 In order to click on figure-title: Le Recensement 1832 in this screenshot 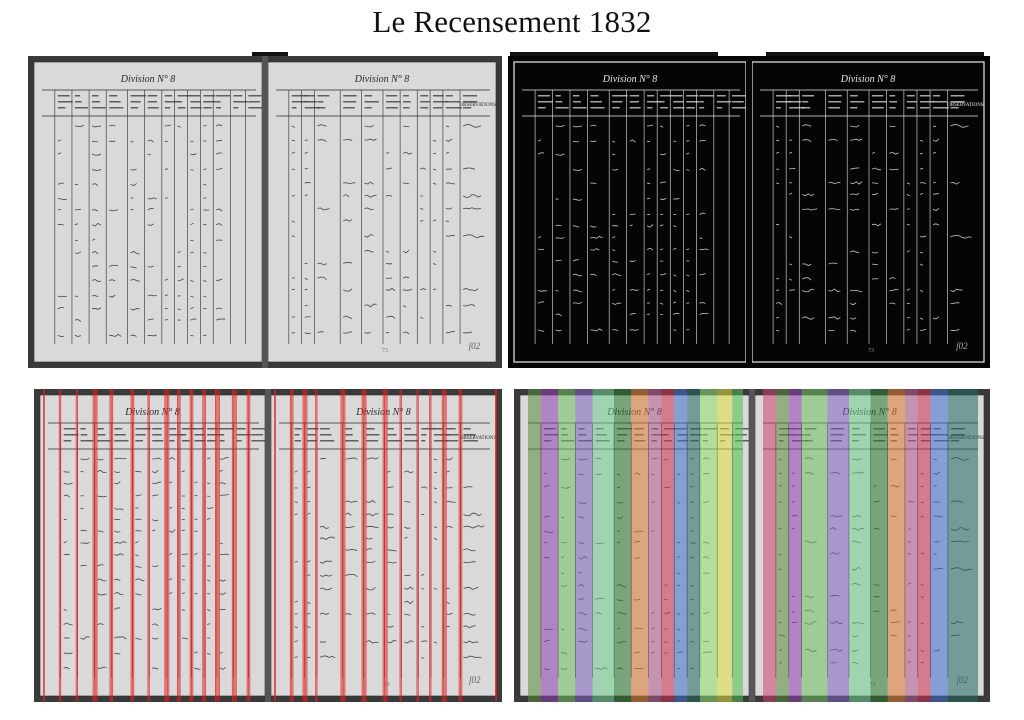, I will do `click(512, 21)`.